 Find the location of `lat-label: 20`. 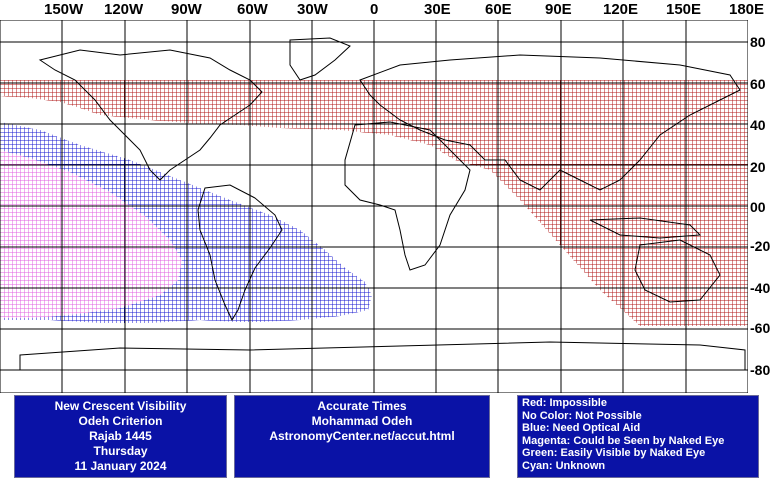

lat-label: 20 is located at coordinates (758, 167).